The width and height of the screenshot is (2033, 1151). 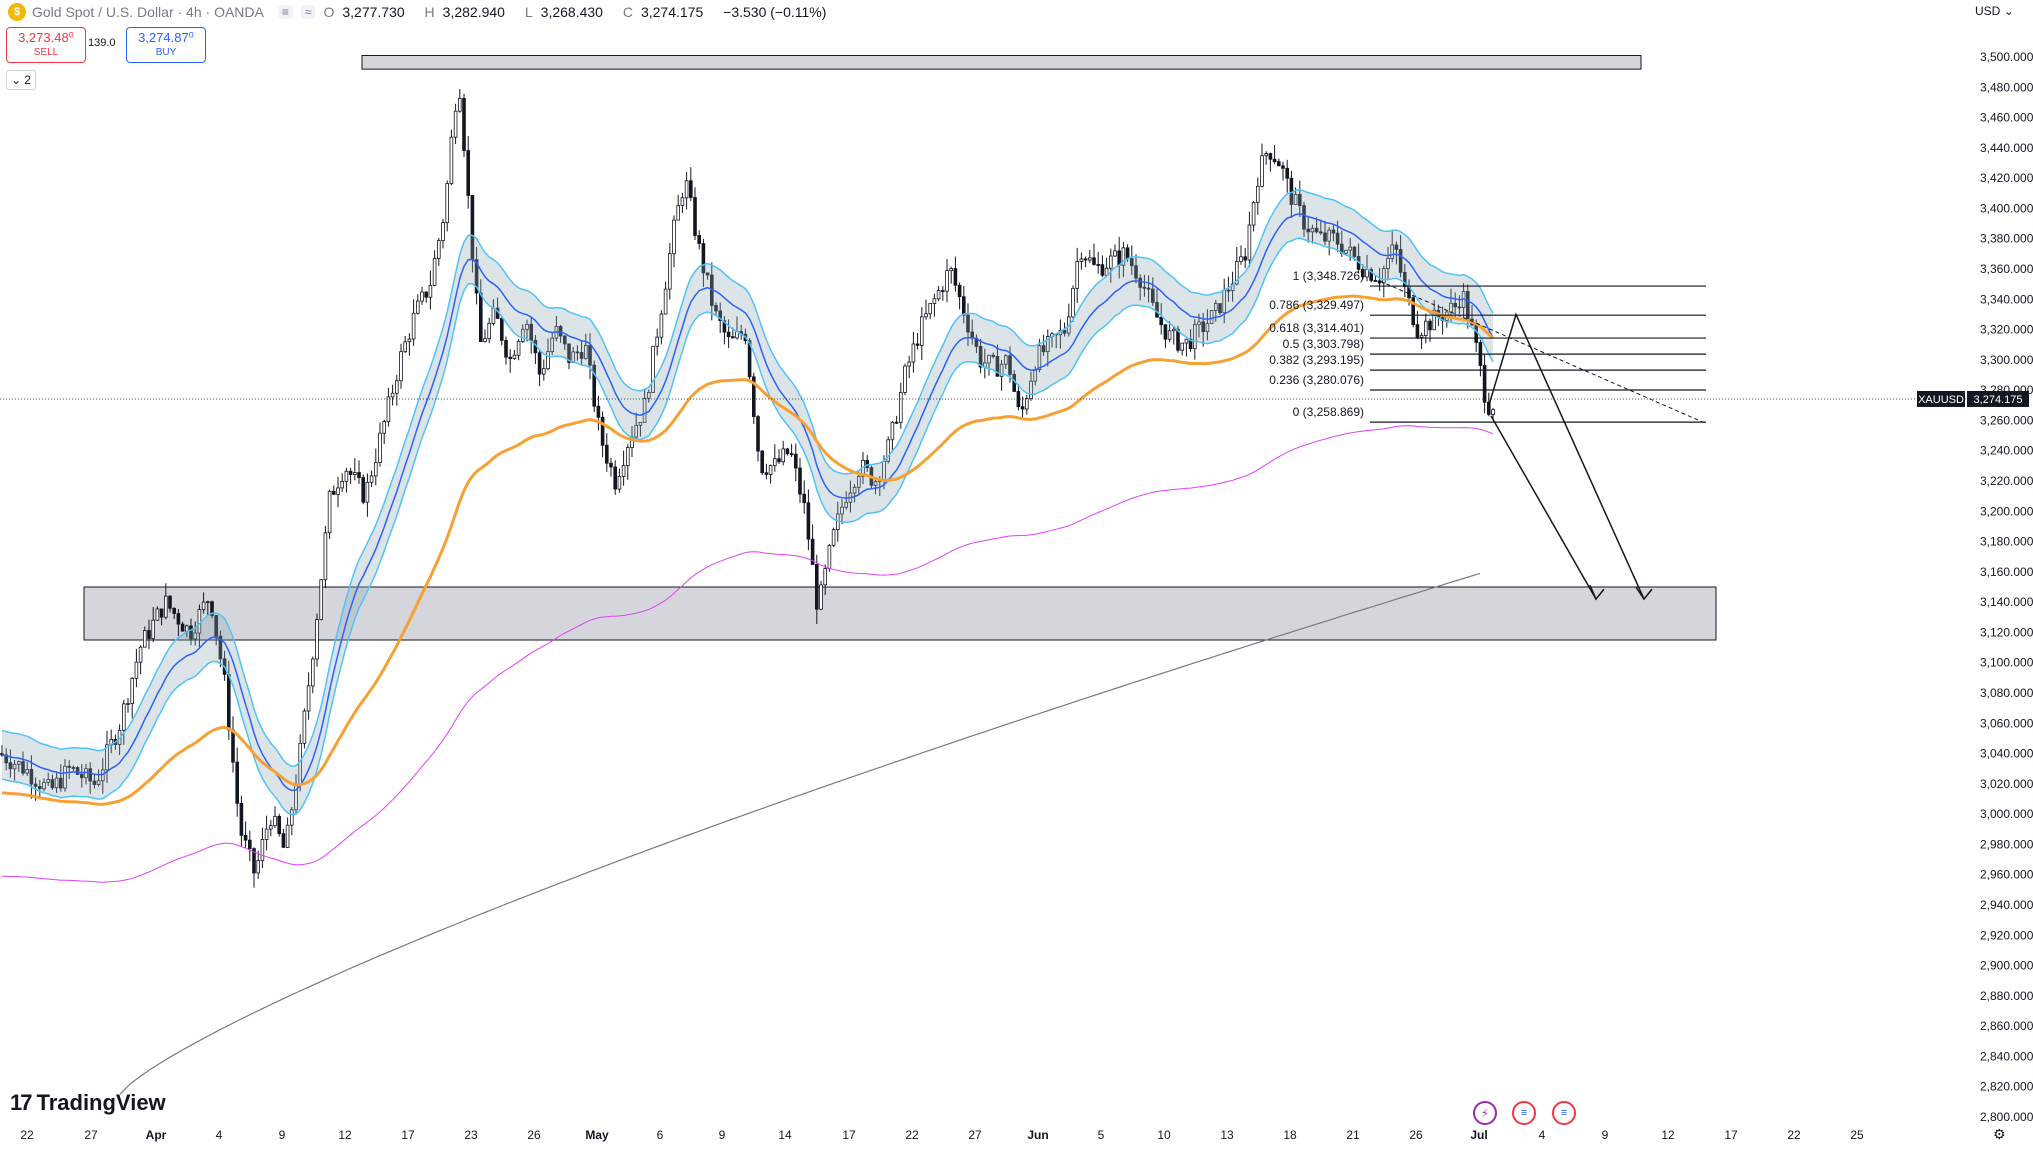 What do you see at coordinates (1543, 507) in the screenshot?
I see `projection-path-left` at bounding box center [1543, 507].